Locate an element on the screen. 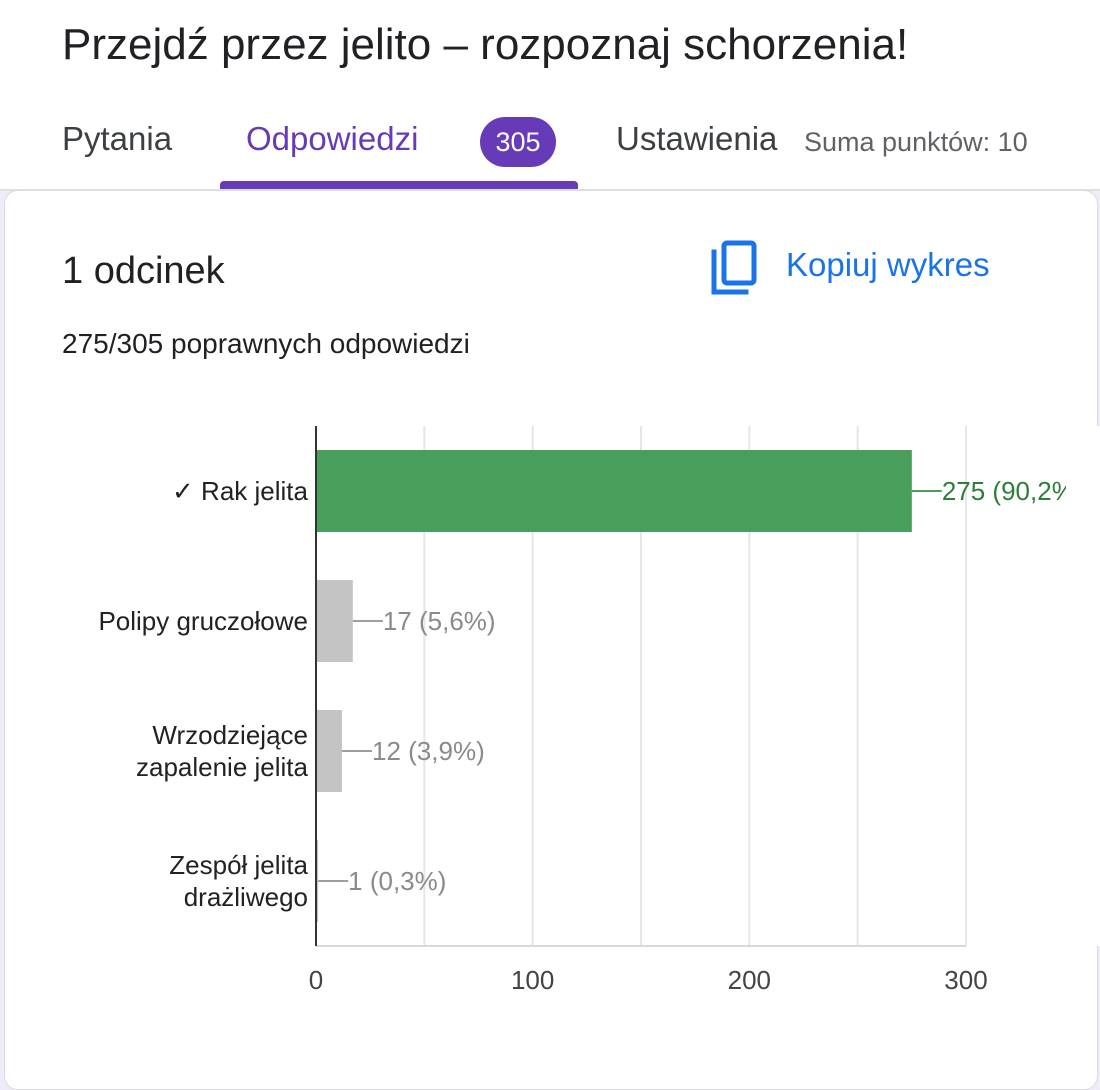 This screenshot has width=1100, height=1090. category-label: ✓ Rak jelita is located at coordinates (240, 491).